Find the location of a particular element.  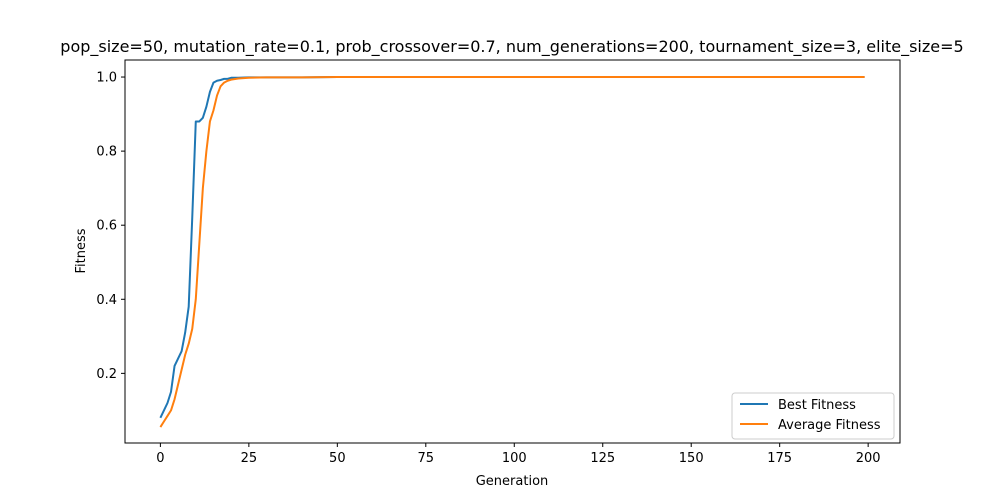

legend-box is located at coordinates (813, 416).